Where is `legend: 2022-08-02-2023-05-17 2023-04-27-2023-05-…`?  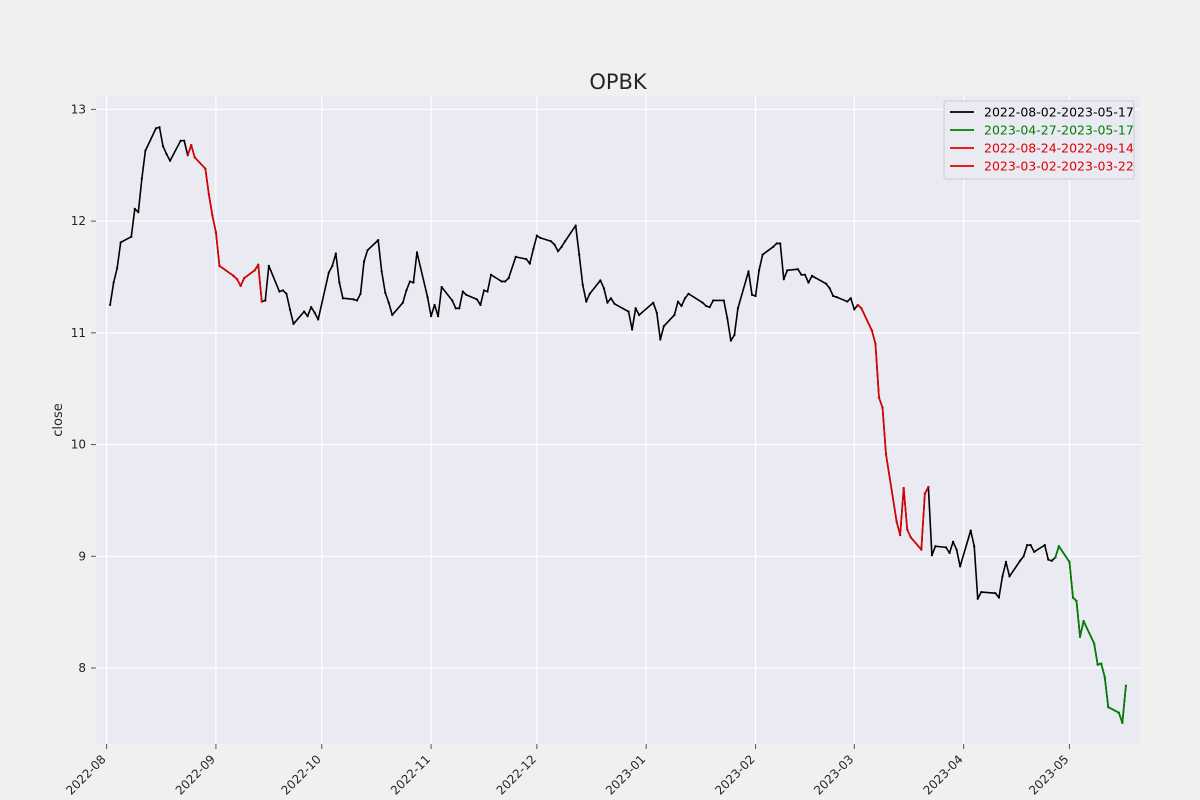
legend: 2022-08-02-2023-05-17 2023-04-27-2023-05-… is located at coordinates (1039, 140).